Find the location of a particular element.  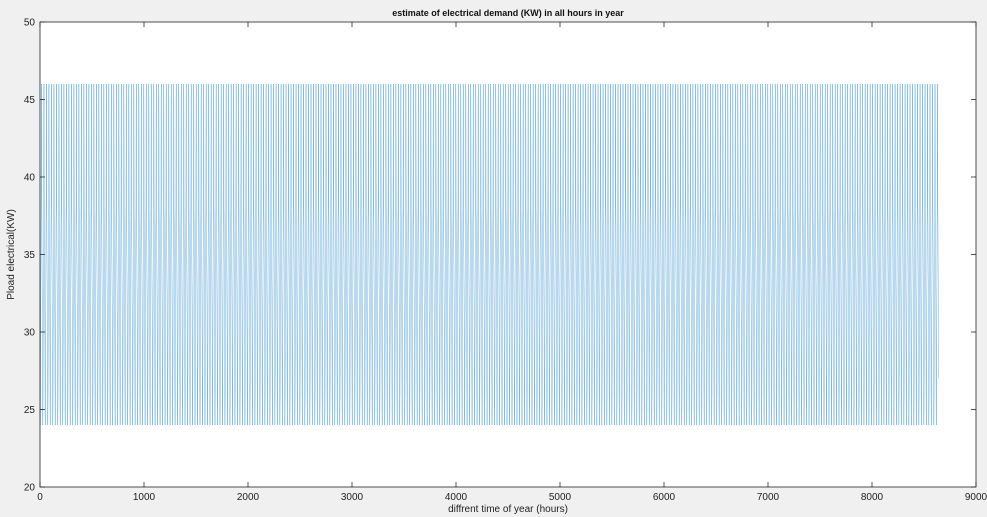

x-tick-label: 4000 is located at coordinates (456, 497).